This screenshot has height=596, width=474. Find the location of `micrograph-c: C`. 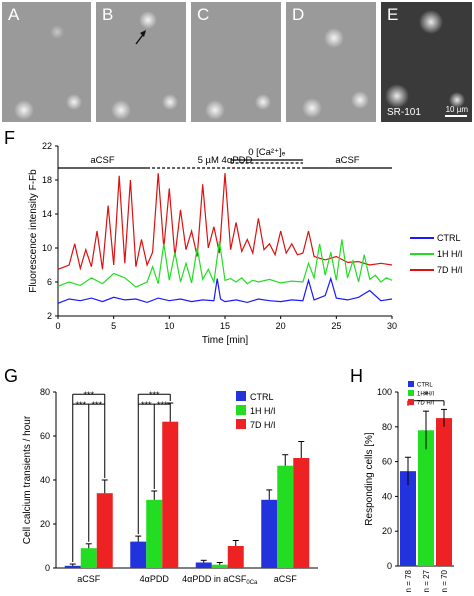

micrograph-c: C is located at coordinates (236, 62).